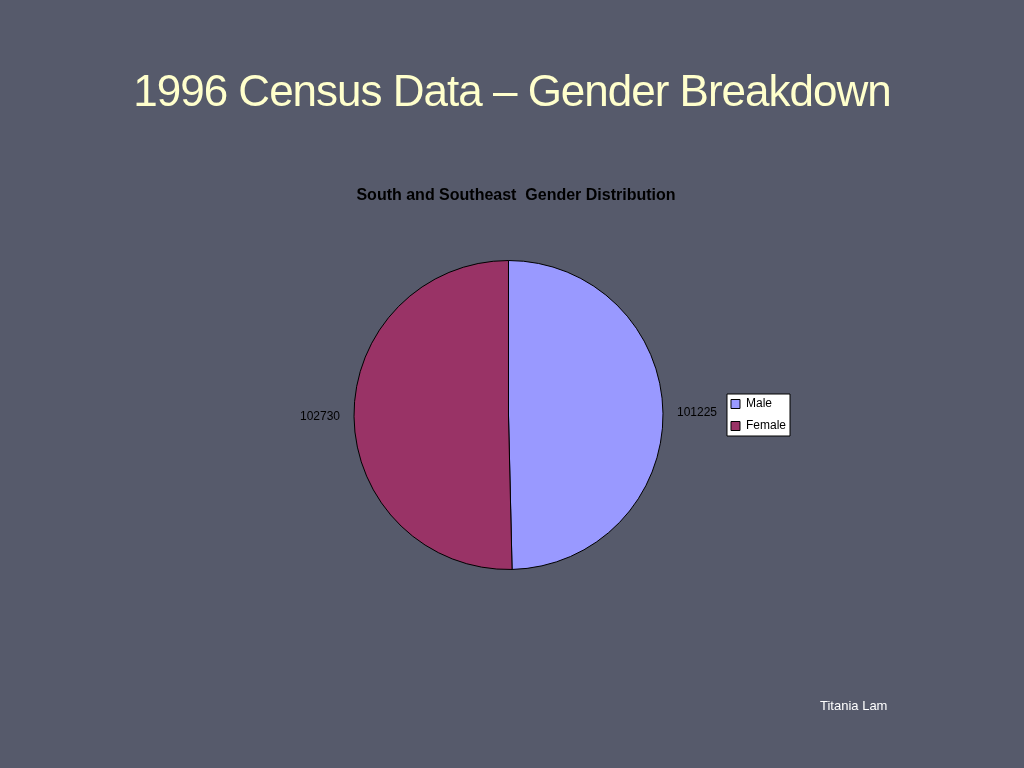  Describe the element at coordinates (512, 91) in the screenshot. I see `chart-title: 1996 Census Data – Gender Breakdown` at that location.